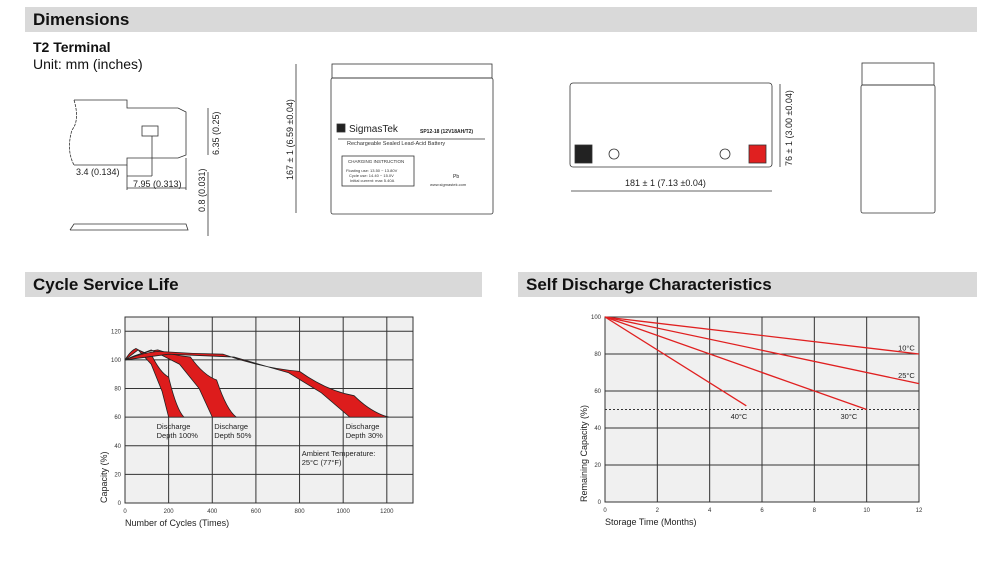 The height and width of the screenshot is (563, 1000). What do you see at coordinates (906, 375) in the screenshot?
I see `series-label: 25°C` at bounding box center [906, 375].